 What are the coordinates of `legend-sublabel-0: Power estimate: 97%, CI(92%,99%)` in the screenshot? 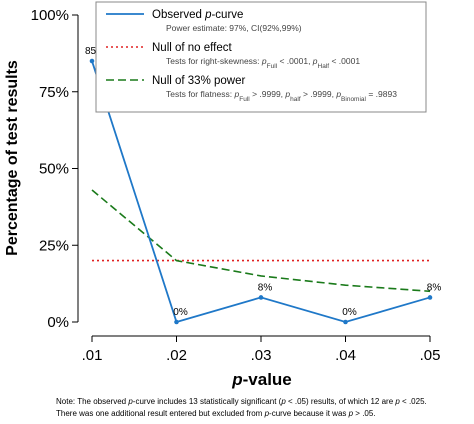 It's located at (234, 28).